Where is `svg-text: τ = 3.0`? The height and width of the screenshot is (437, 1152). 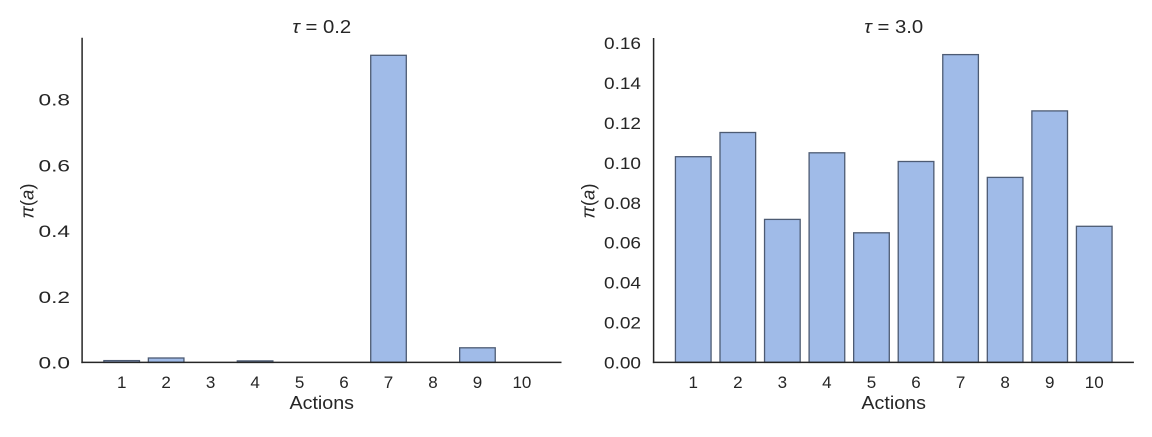
svg-text: τ = 3.0 is located at coordinates (893, 26).